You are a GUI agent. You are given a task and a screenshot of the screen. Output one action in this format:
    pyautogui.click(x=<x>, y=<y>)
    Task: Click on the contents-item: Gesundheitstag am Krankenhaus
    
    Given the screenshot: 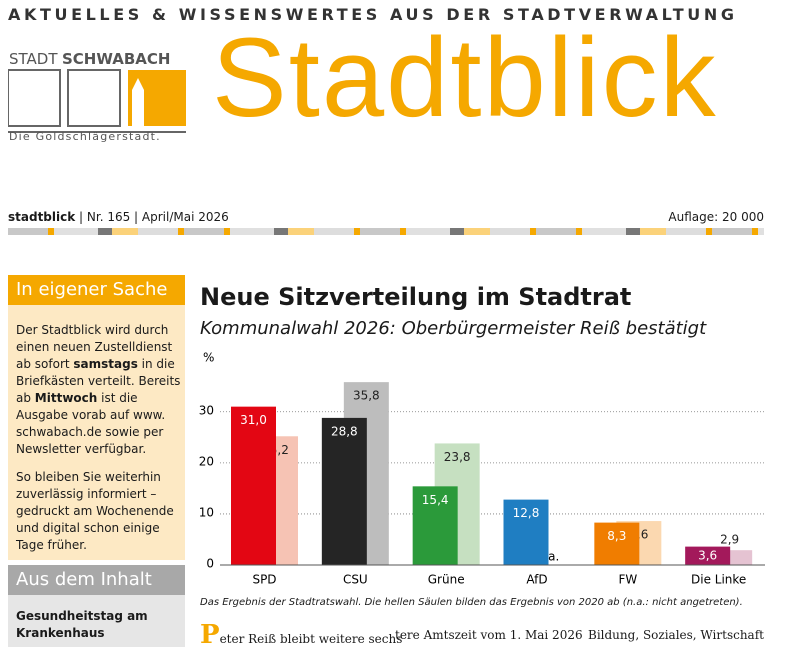 What is the action you would take?
    pyautogui.click(x=82, y=624)
    